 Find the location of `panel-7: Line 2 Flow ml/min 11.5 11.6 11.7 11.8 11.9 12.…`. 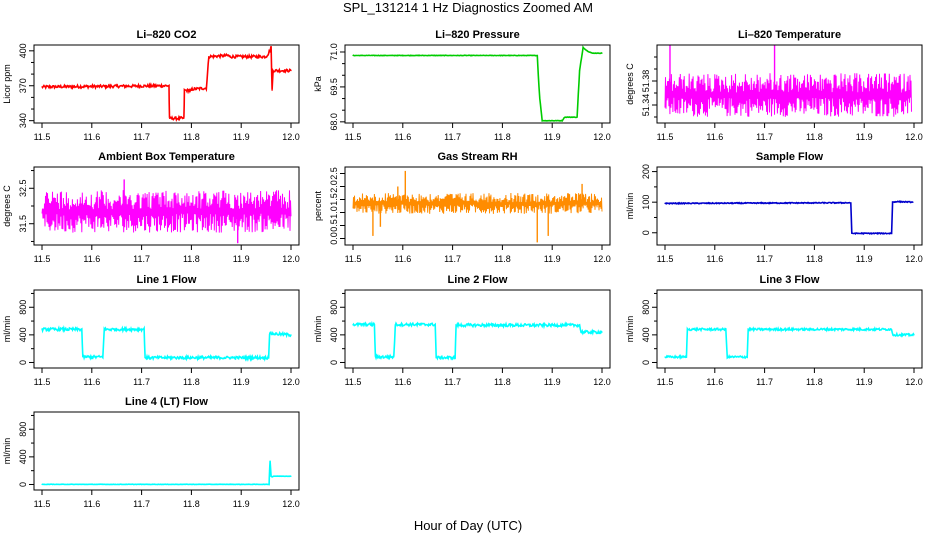

panel-7: Line 2 Flow ml/min 11.5 11.6 11.7 11.8 11.9 12.… is located at coordinates (462, 330).